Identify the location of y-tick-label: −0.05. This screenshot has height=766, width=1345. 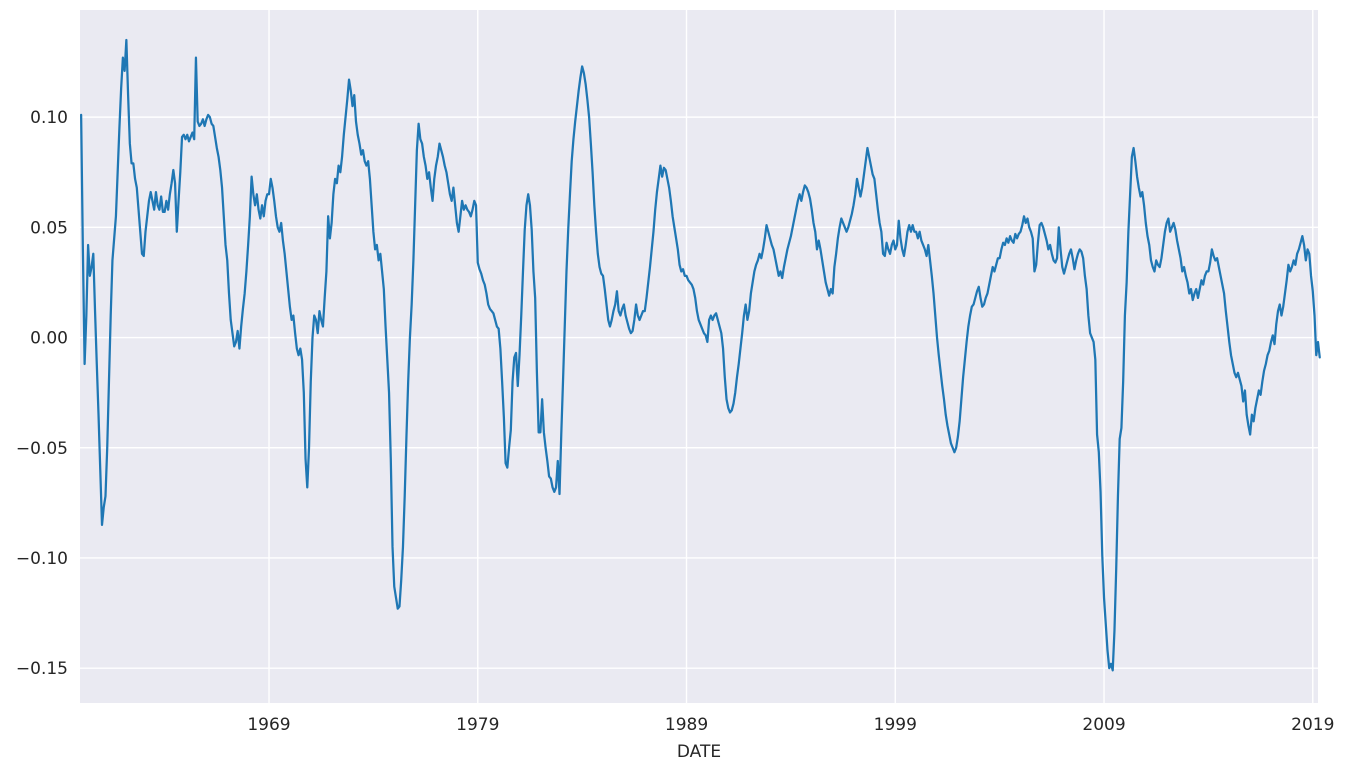
(42, 449).